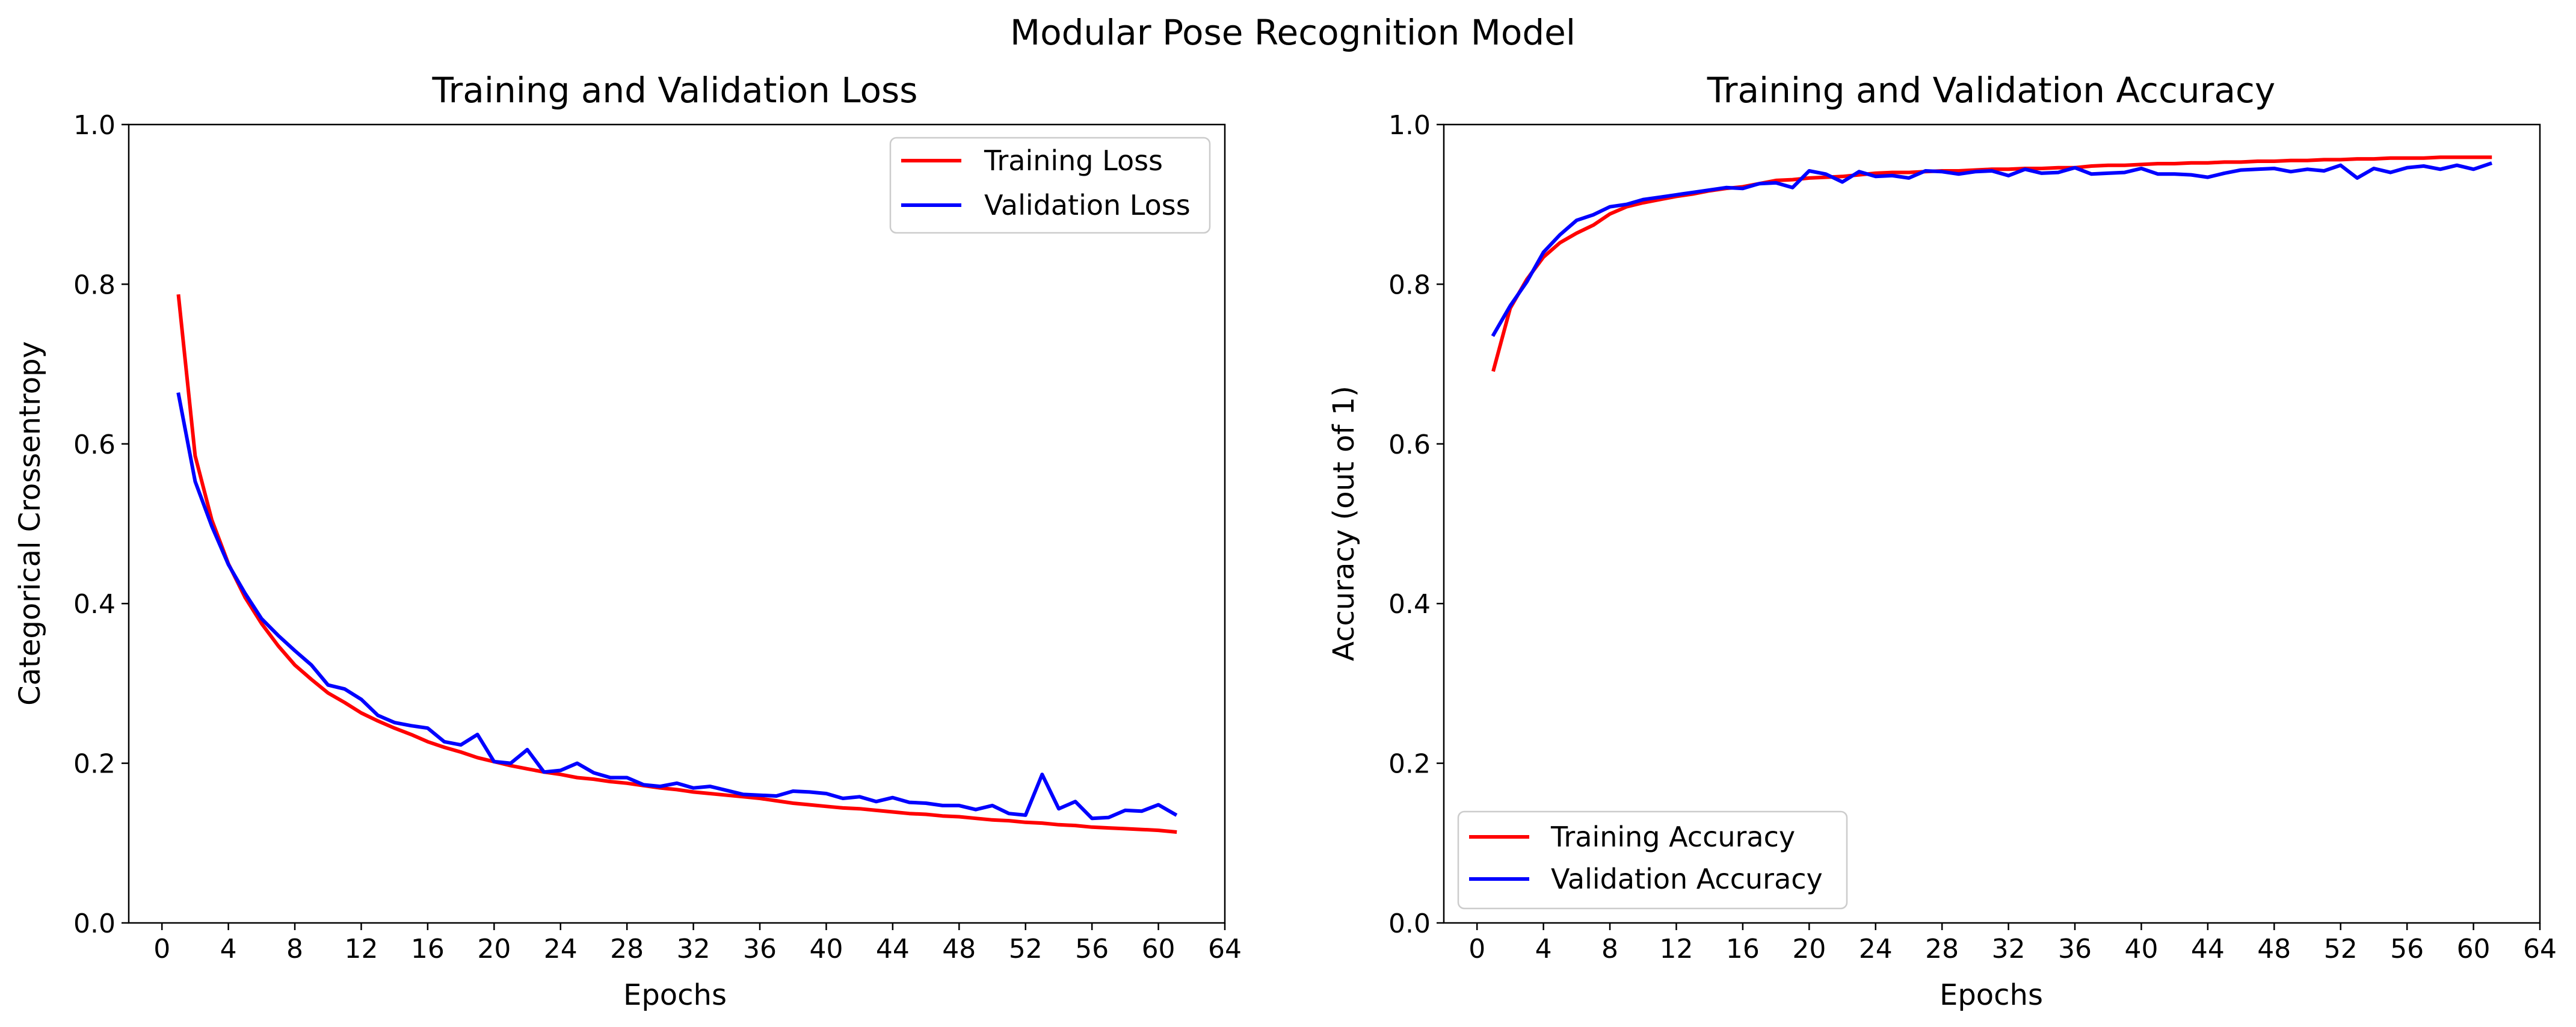 This screenshot has height=1027, width=2576. What do you see at coordinates (294, 949) in the screenshot?
I see `loss-x-tick-label: 8` at bounding box center [294, 949].